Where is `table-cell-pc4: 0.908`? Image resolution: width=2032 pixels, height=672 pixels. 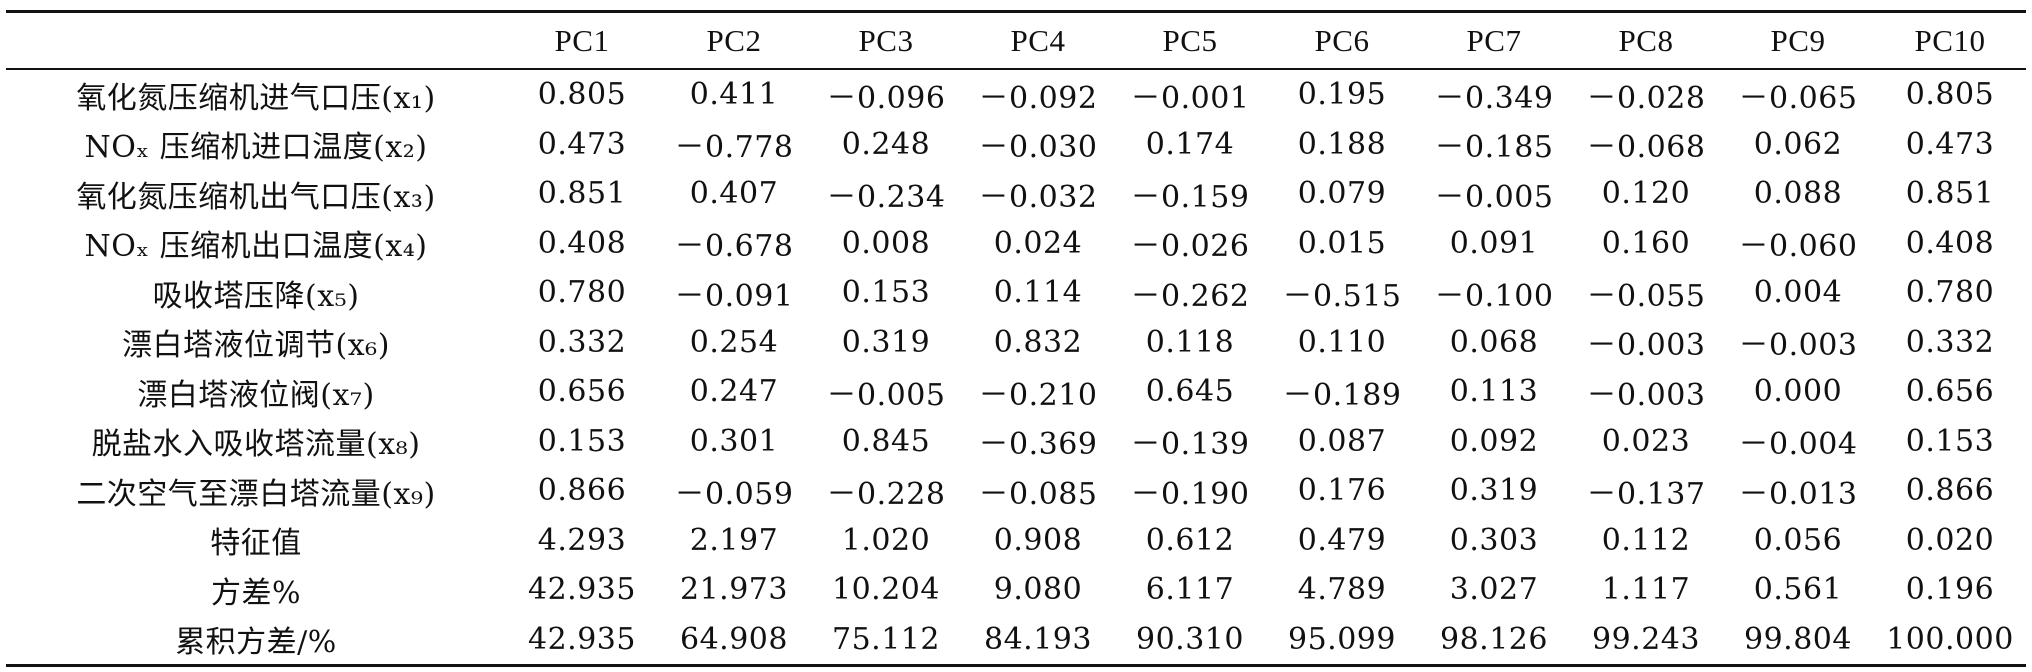 table-cell-pc4: 0.908 is located at coordinates (1038, 540).